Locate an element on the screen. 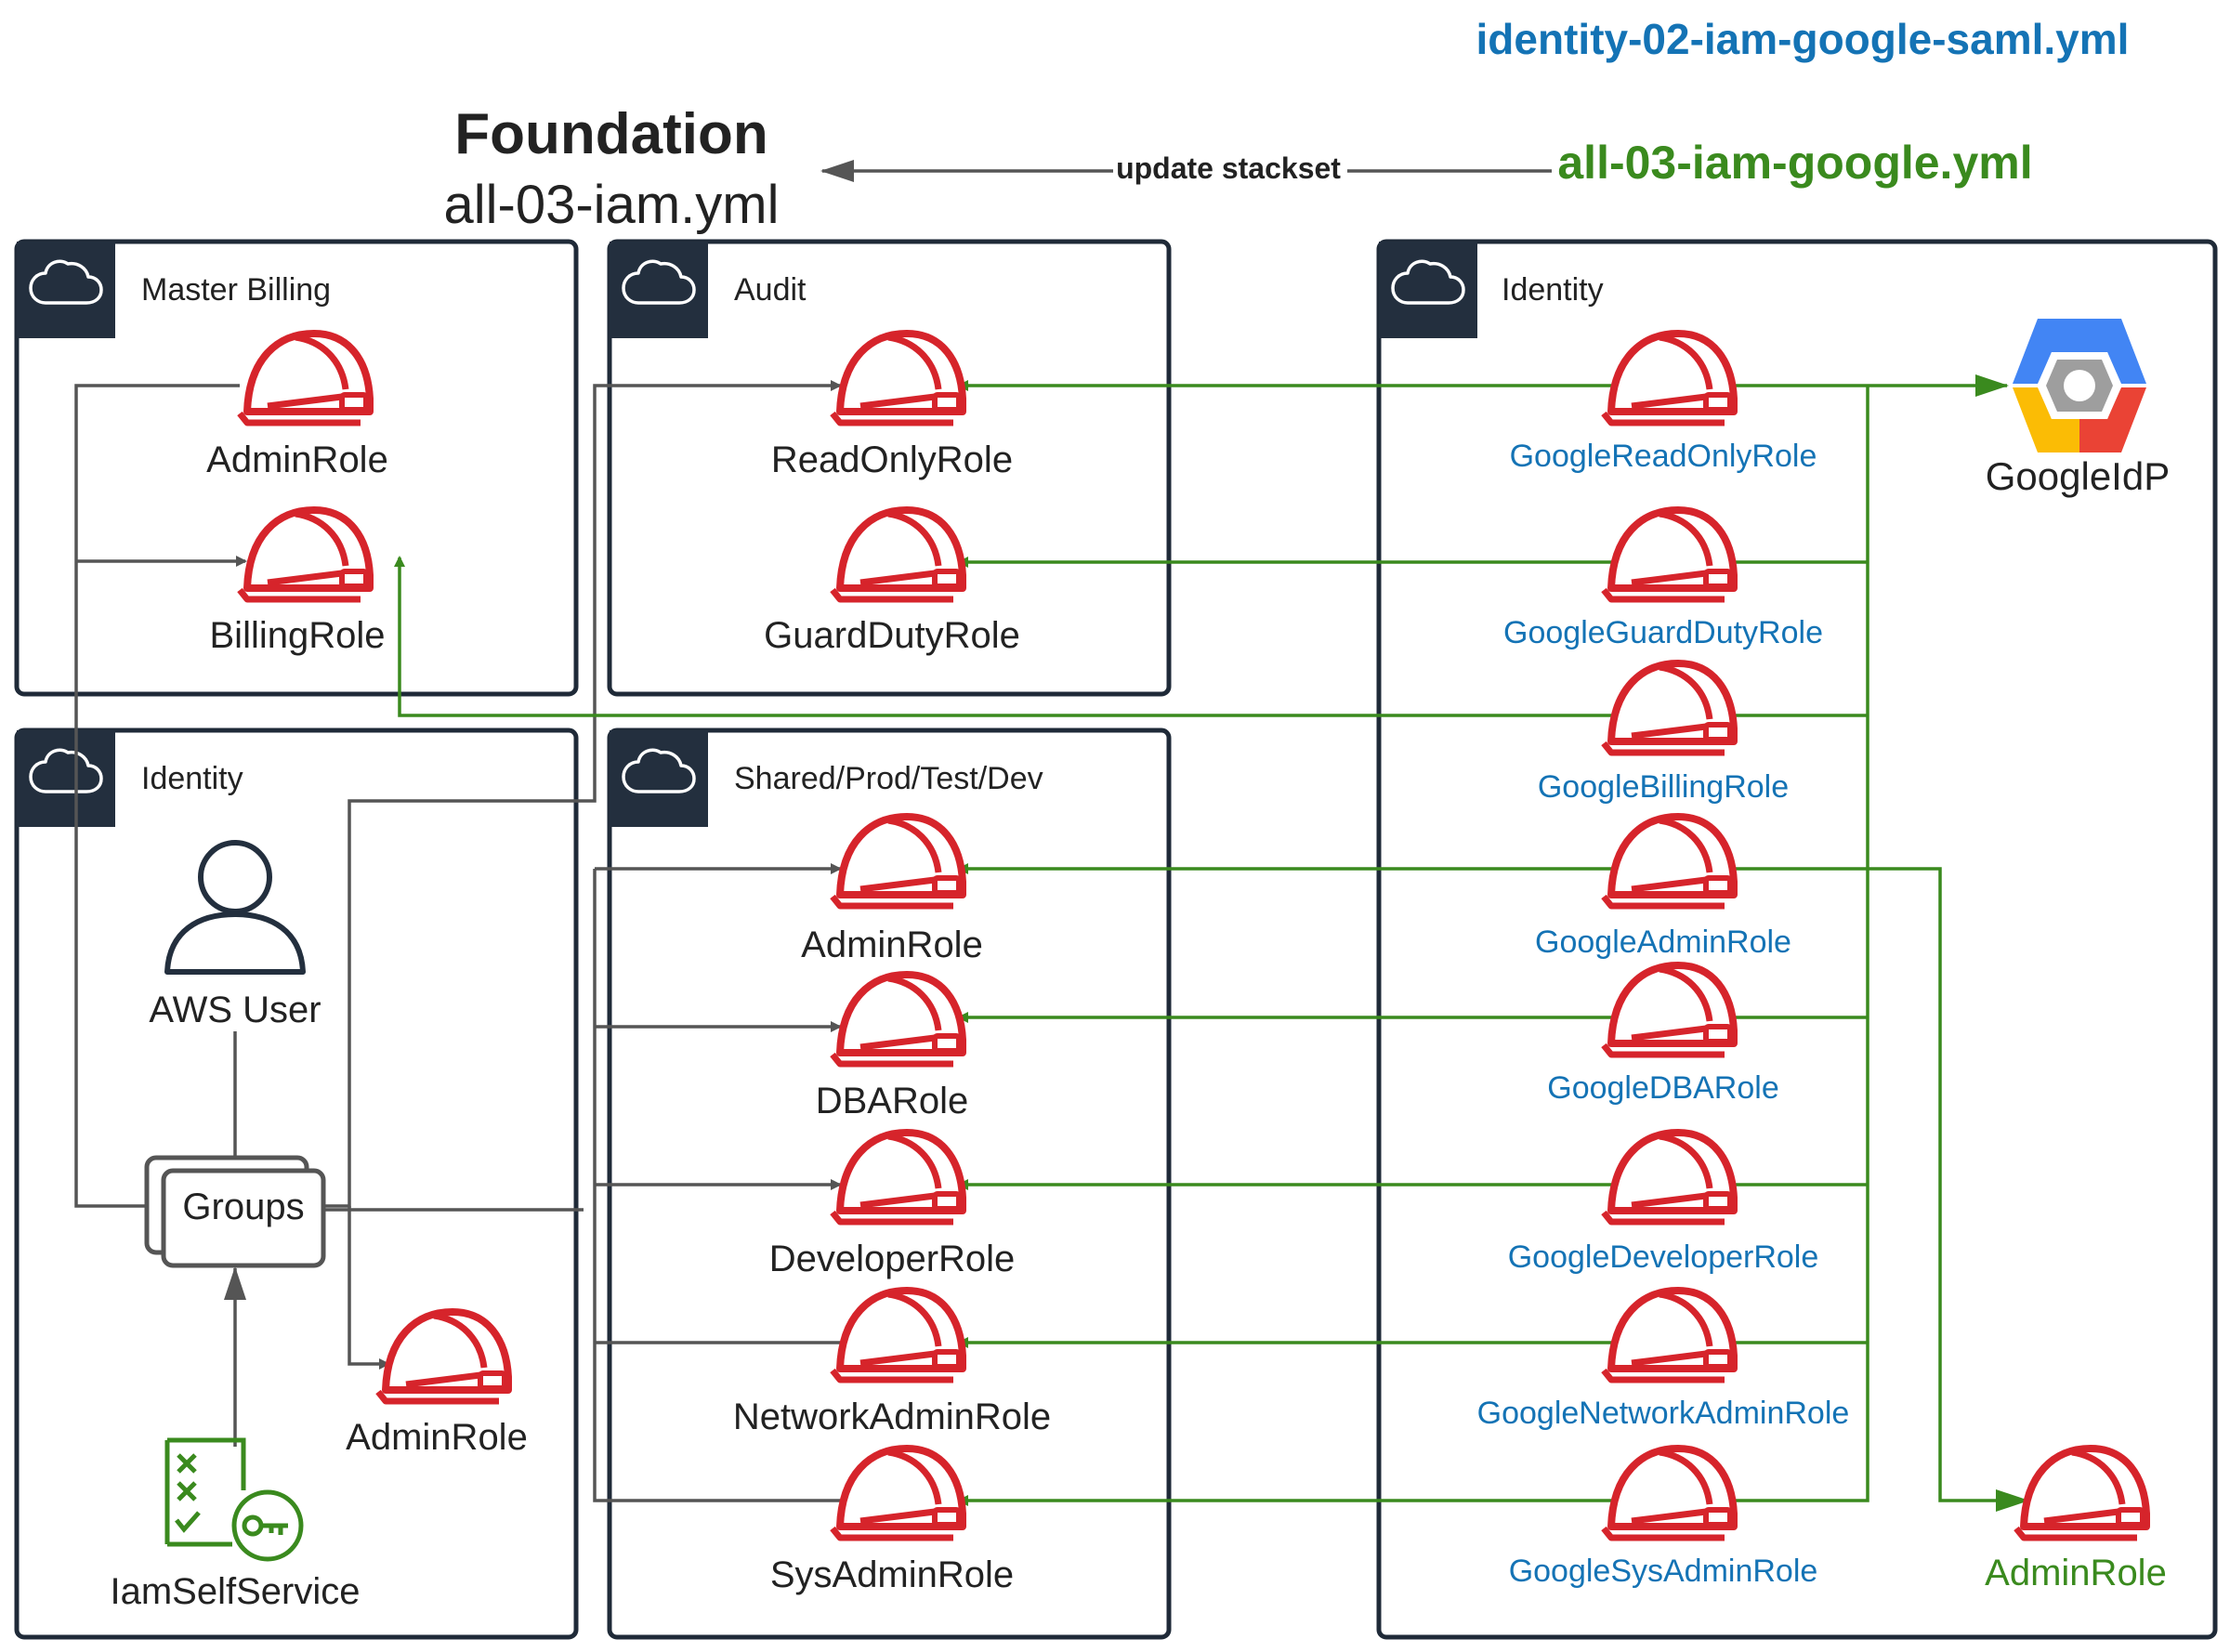 The image size is (2230, 1652). role-audit-guardduty: GuardDutyRole is located at coordinates (892, 583).